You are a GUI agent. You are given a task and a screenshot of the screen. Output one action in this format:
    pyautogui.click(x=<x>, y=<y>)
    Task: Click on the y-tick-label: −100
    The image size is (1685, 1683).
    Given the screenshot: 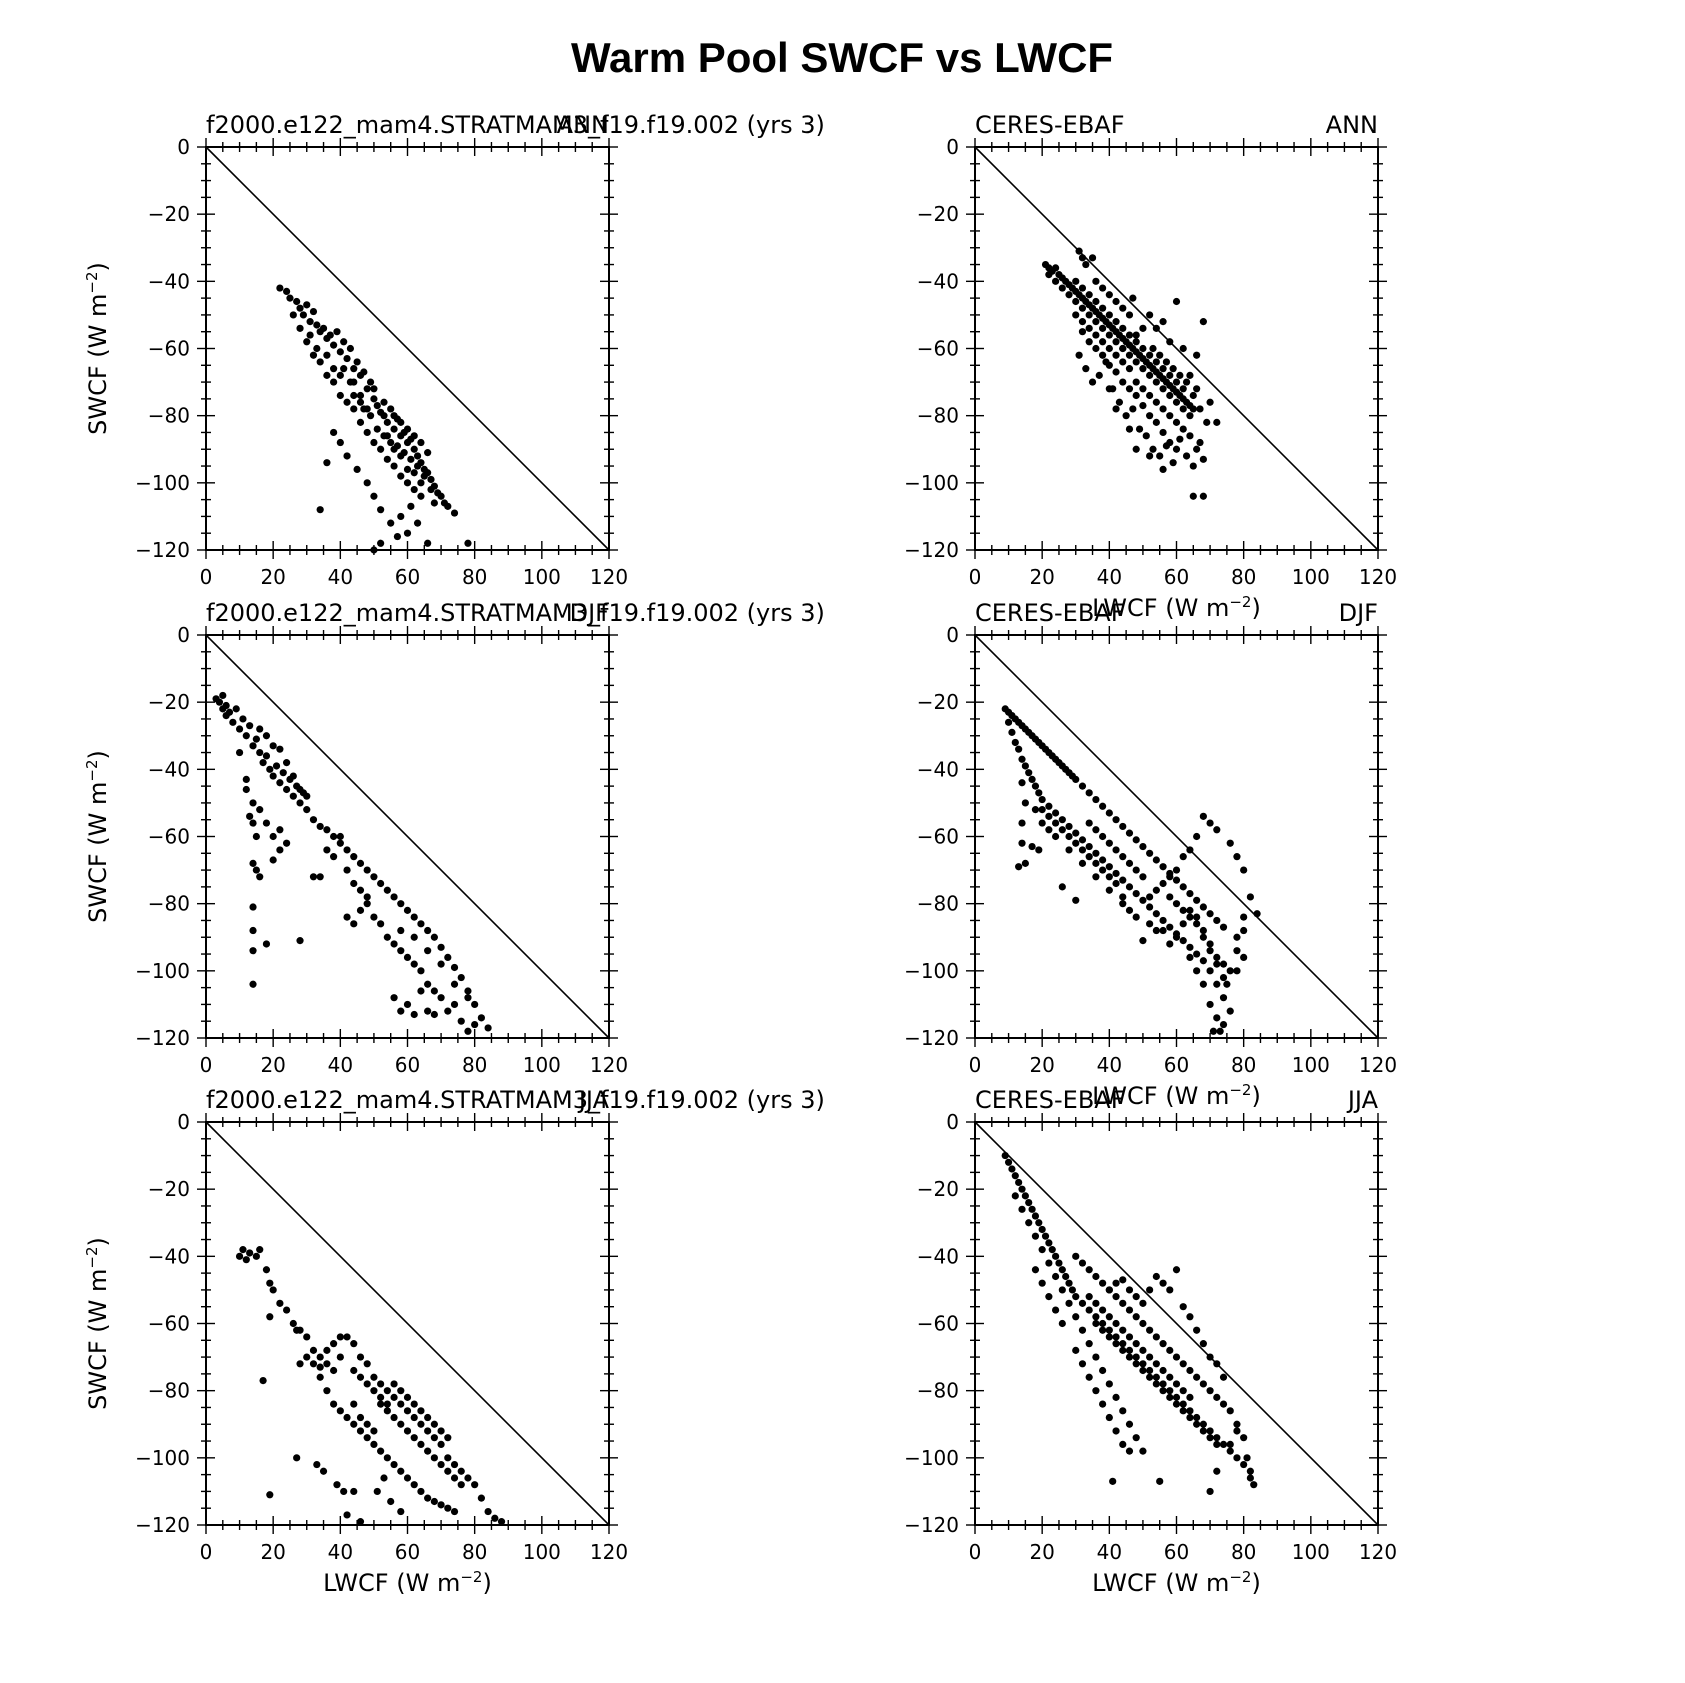 What is the action you would take?
    pyautogui.click(x=931, y=971)
    